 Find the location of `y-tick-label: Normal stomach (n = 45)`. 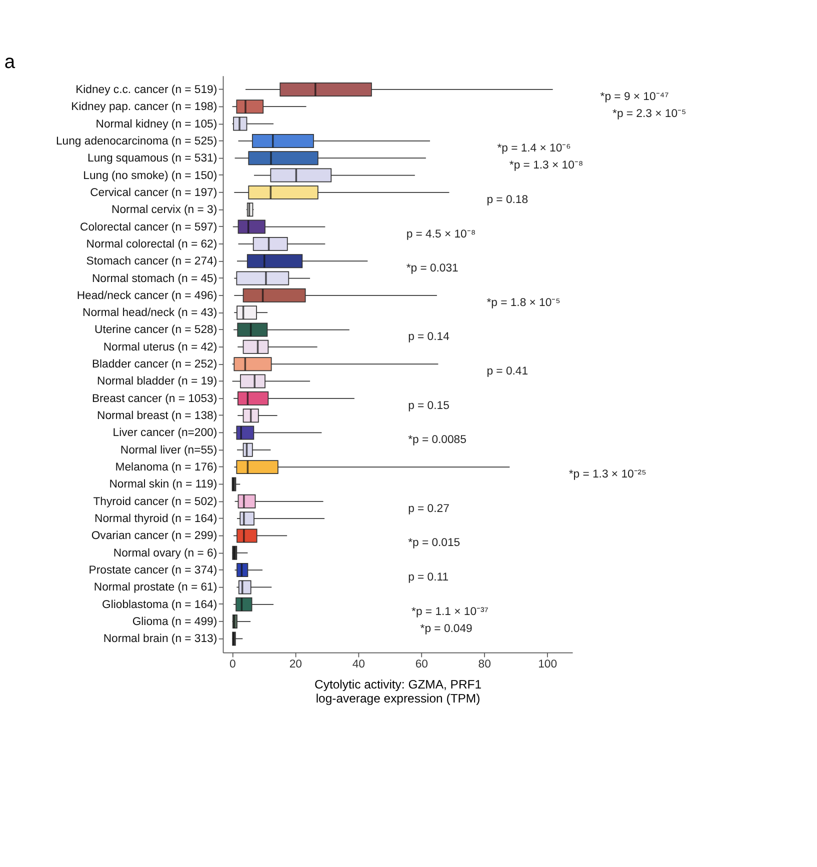

y-tick-label: Normal stomach (n = 45) is located at coordinates (155, 278).